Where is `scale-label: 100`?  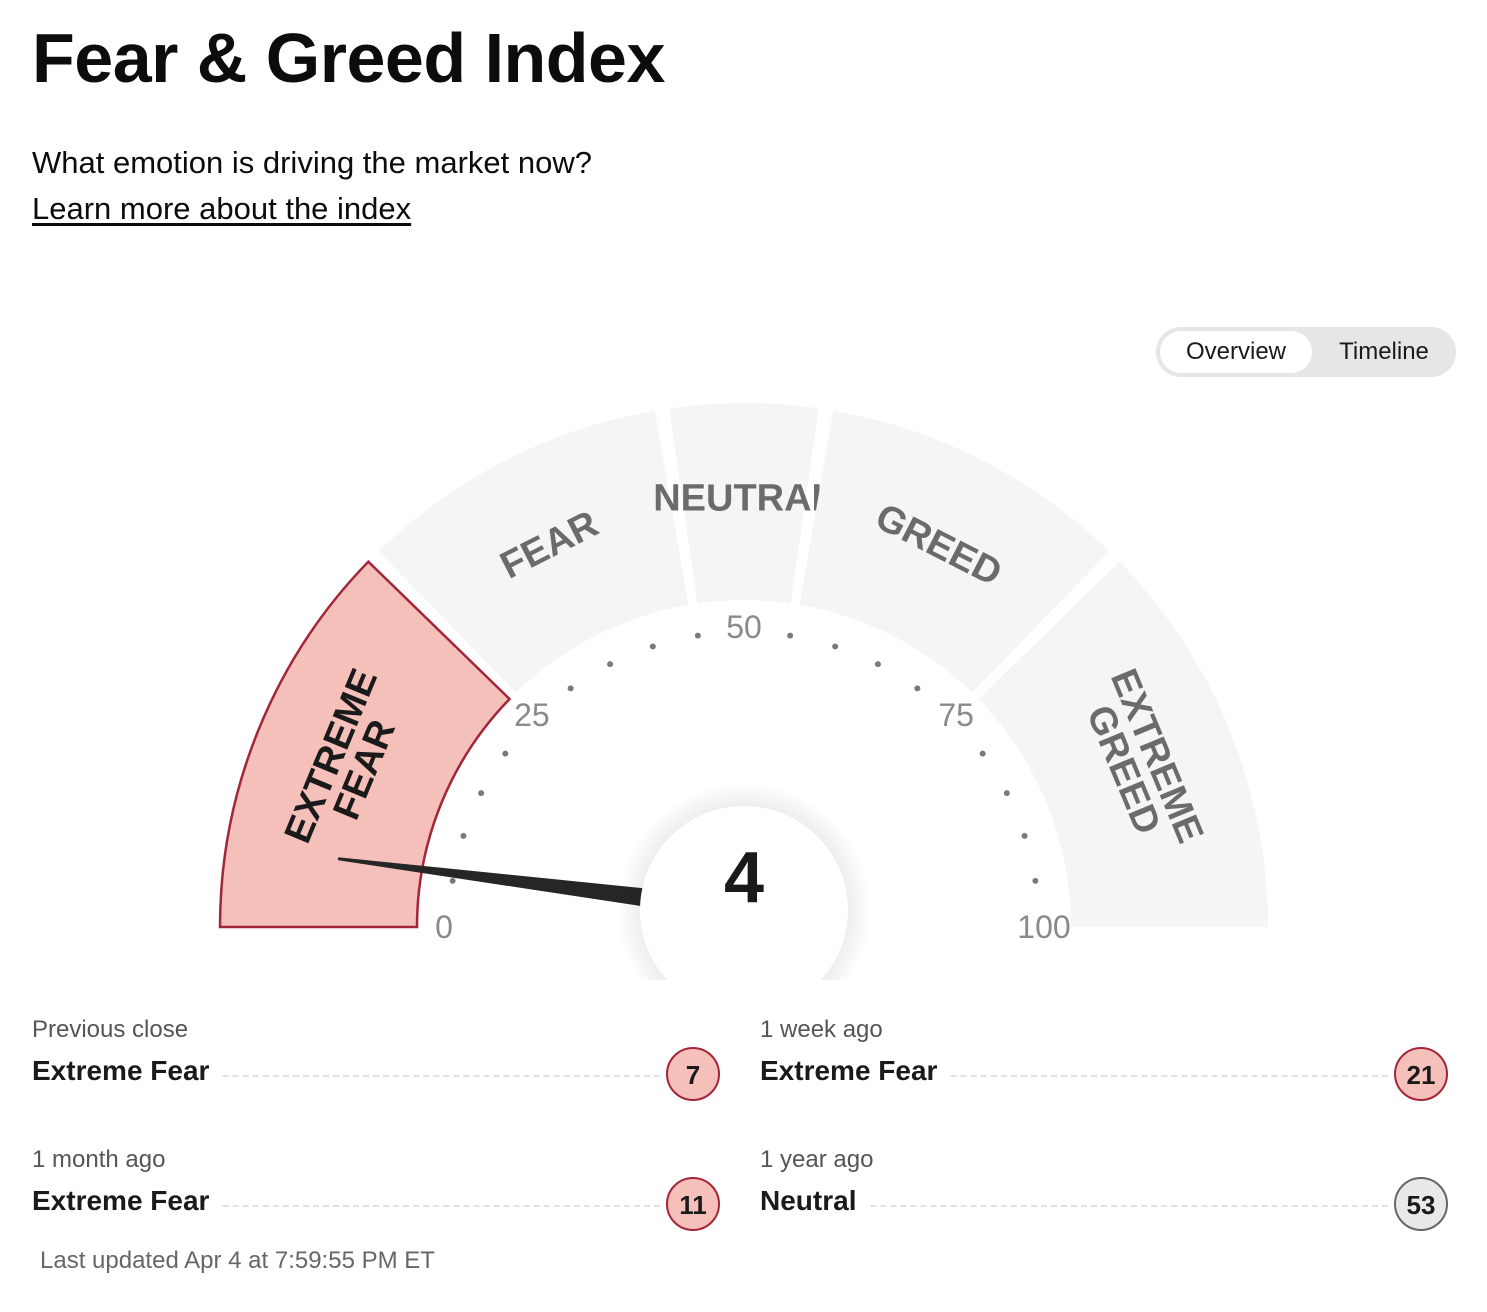 scale-label: 100 is located at coordinates (1043, 927).